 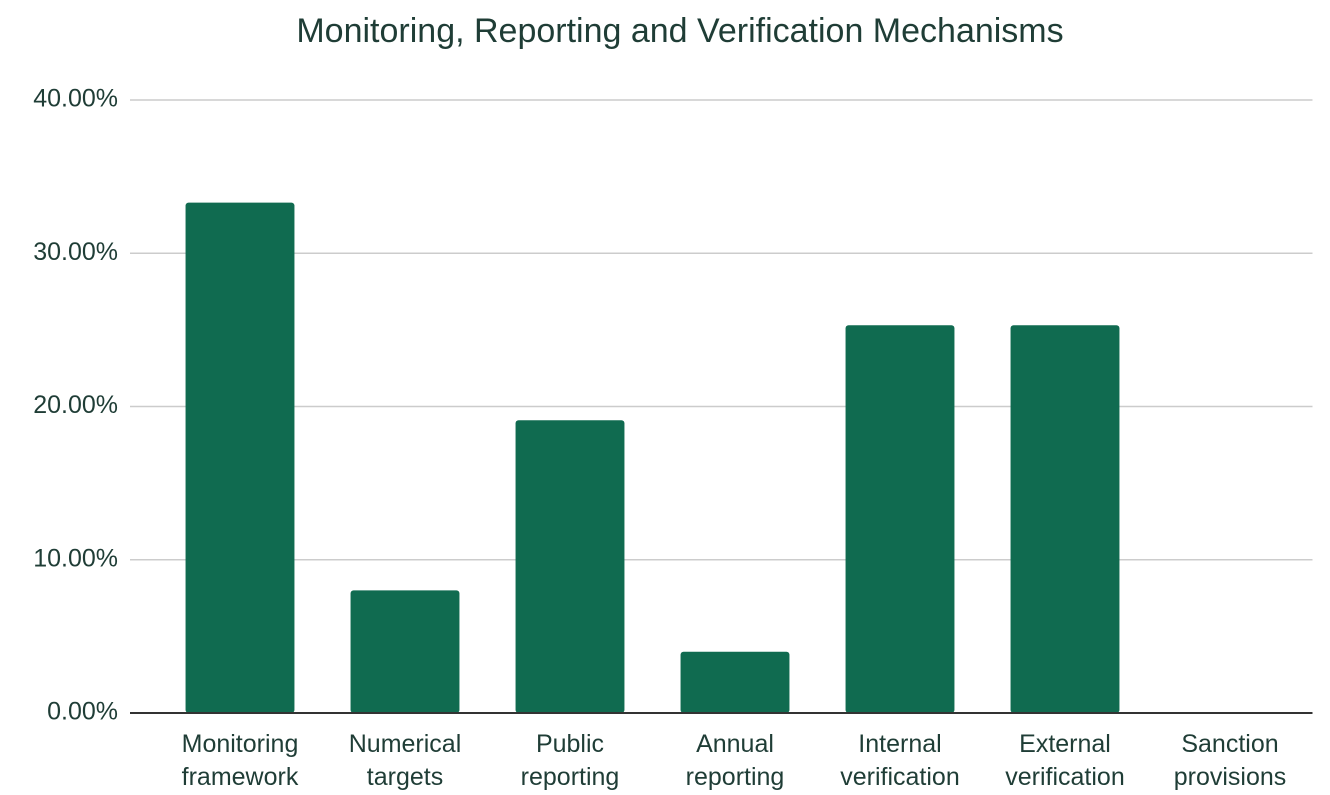 What do you see at coordinates (570, 760) in the screenshot?
I see `x-tick-label: Public reporting` at bounding box center [570, 760].